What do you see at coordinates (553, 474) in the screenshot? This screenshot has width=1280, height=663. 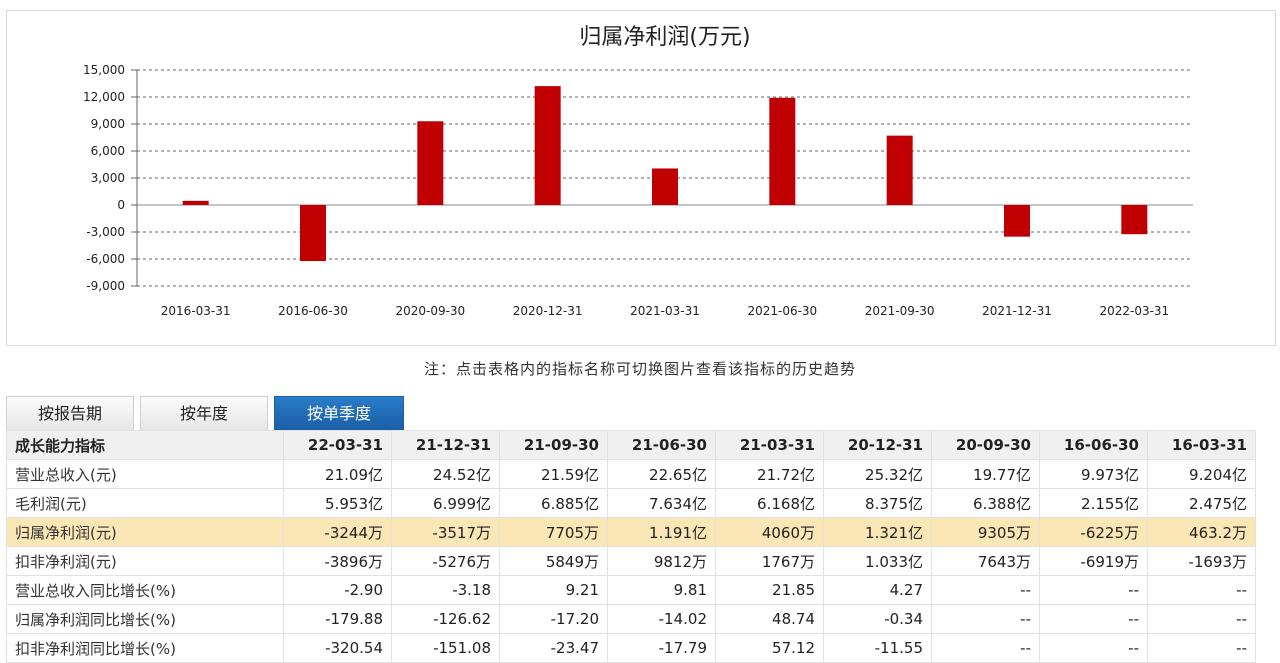 I see `table-cell: 21.59亿` at bounding box center [553, 474].